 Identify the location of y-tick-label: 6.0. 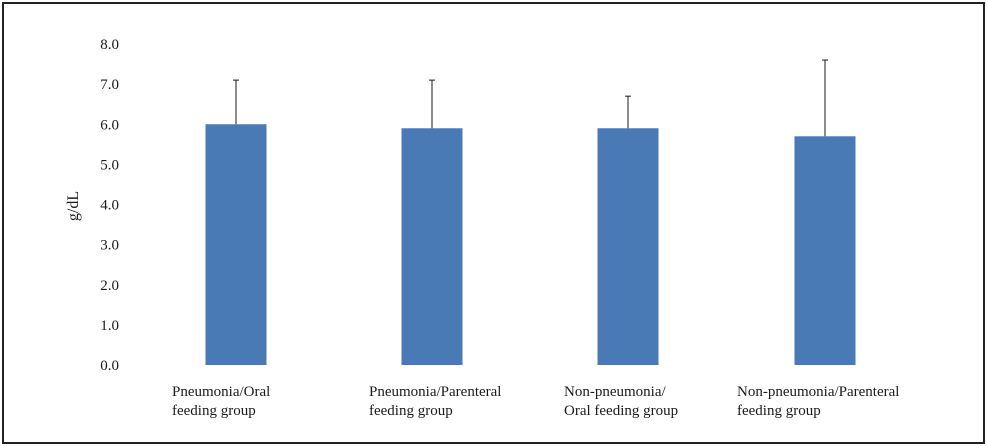
(109, 125).